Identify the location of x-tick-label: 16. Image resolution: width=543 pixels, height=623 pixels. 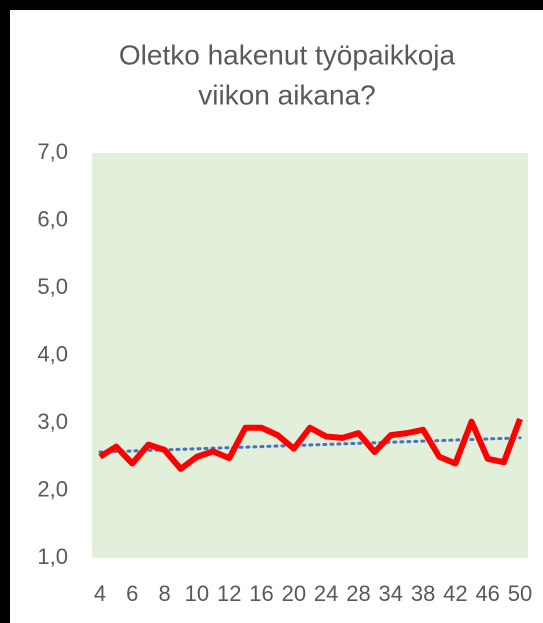
(261, 593).